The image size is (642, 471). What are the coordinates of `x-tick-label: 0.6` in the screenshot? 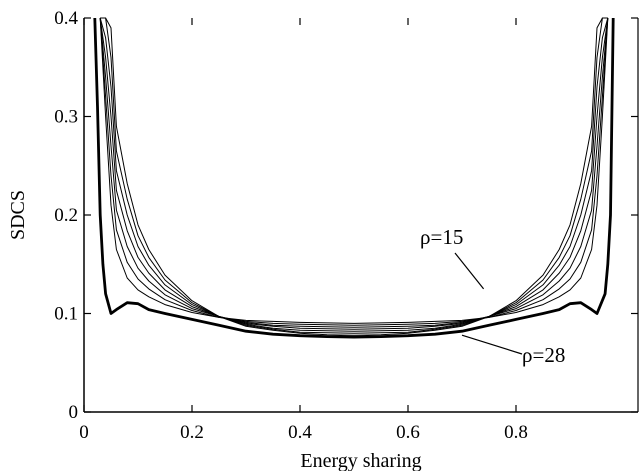 It's located at (408, 432).